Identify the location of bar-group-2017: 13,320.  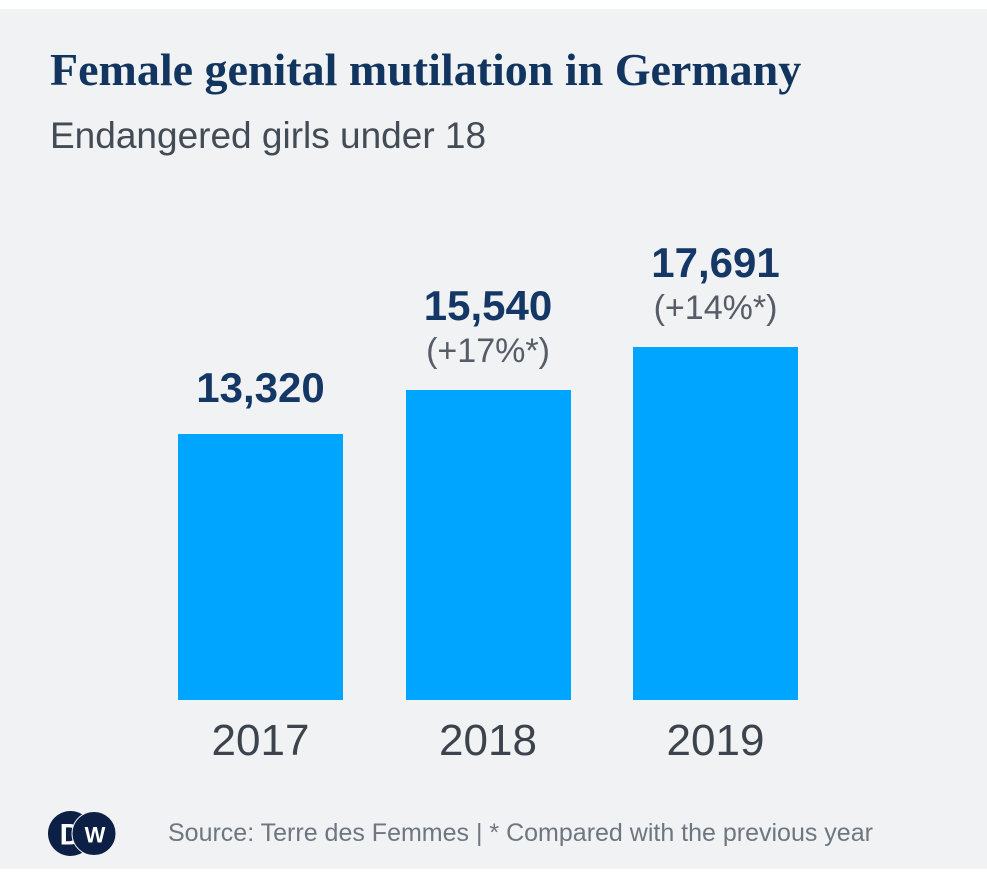
(260, 531).